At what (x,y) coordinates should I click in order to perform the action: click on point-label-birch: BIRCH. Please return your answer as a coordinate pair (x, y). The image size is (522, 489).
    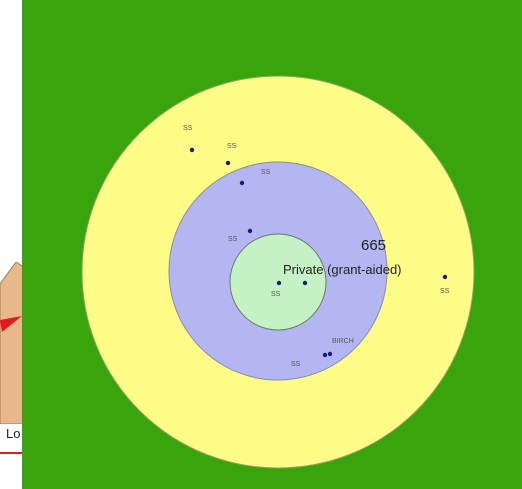
    Looking at the image, I should click on (343, 341).